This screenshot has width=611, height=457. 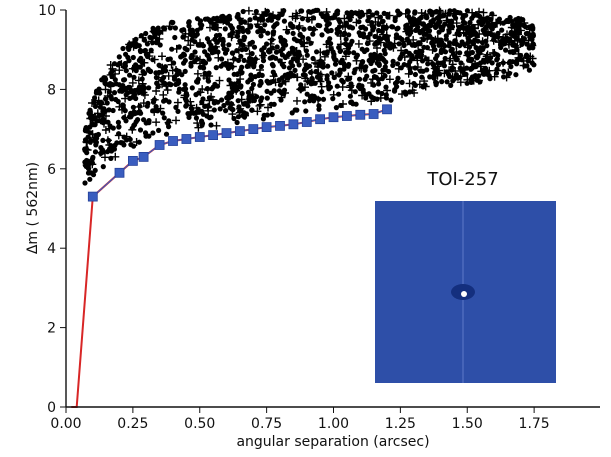 What do you see at coordinates (467, 424) in the screenshot?
I see `x-tick-label: 1.50` at bounding box center [467, 424].